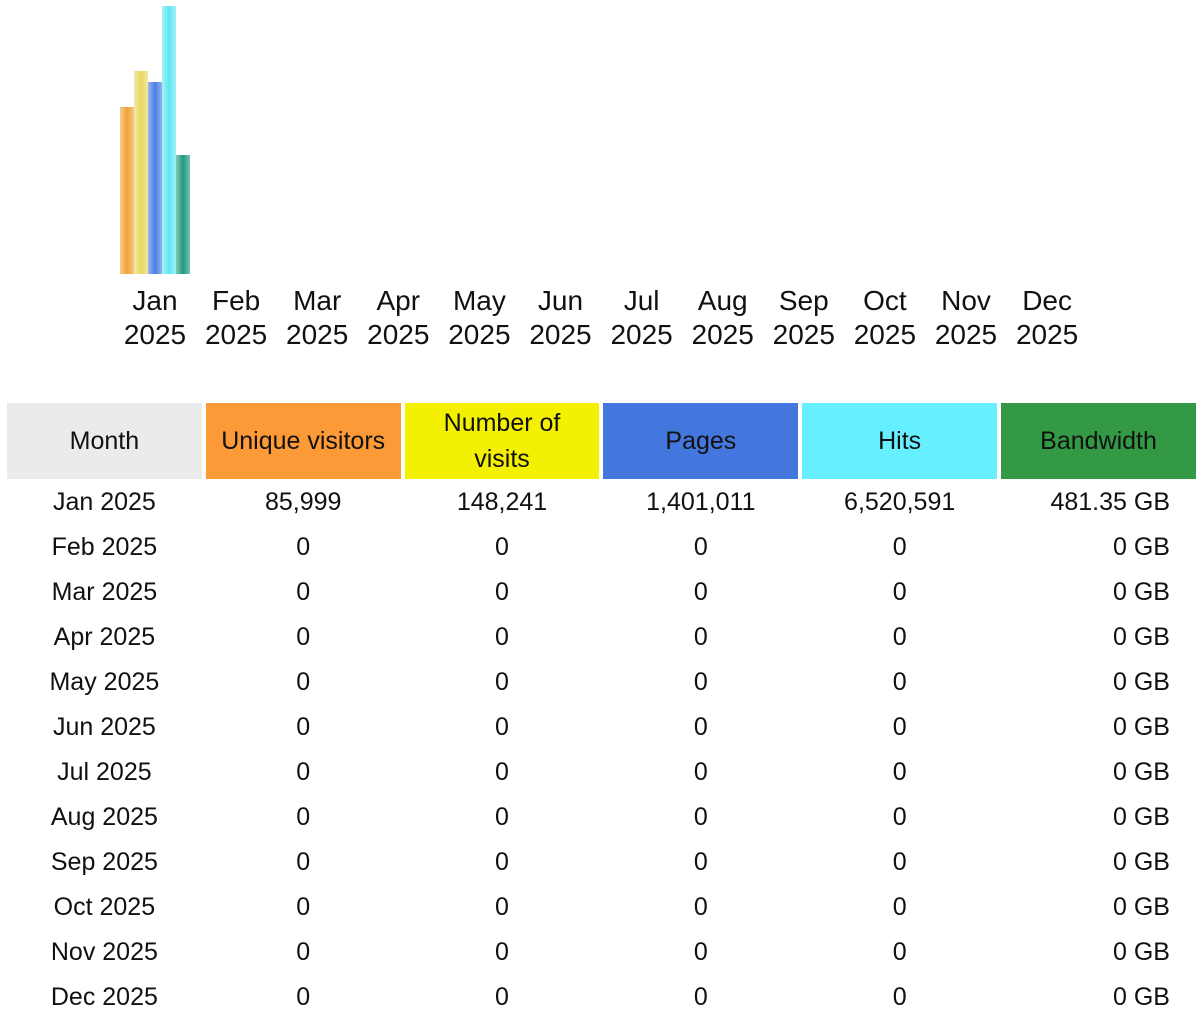  I want to click on x-tick-label: Oct 2025, so click(885, 317).